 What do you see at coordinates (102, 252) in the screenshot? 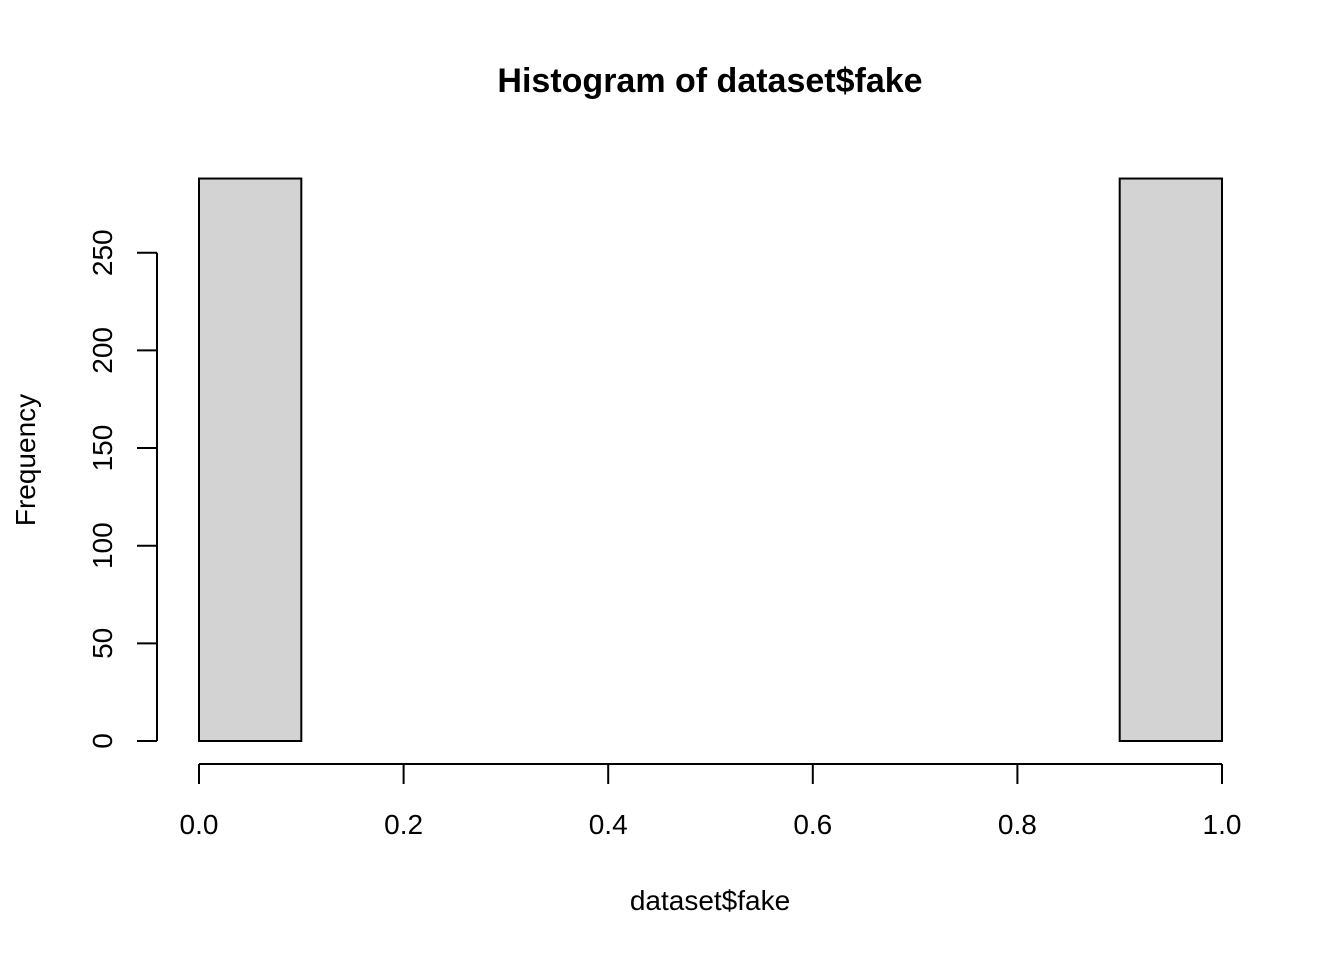
I see `y-tick-label-5: 250` at bounding box center [102, 252].